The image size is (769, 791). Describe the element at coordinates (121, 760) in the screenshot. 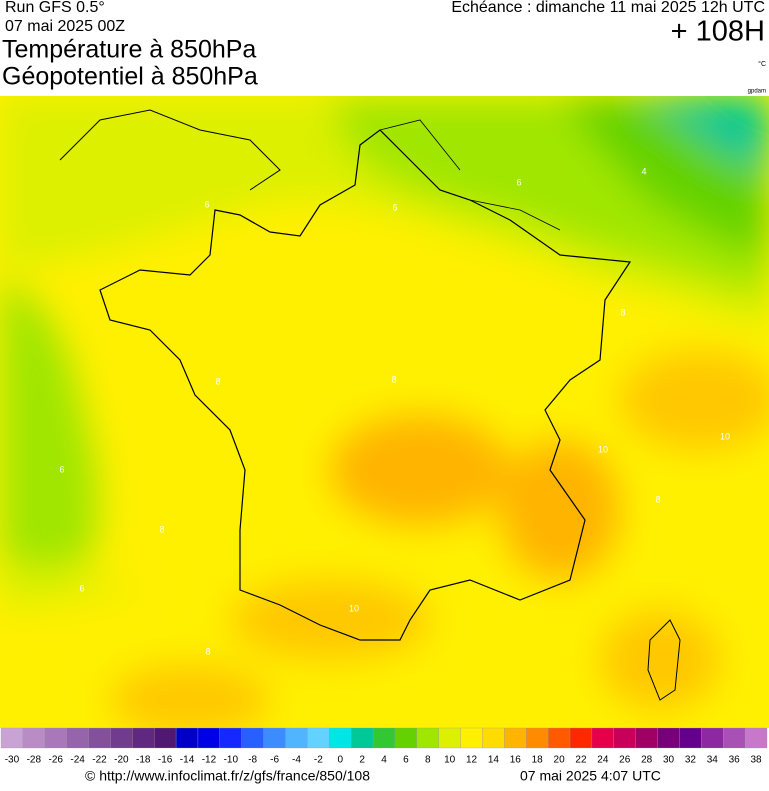

I see `scale-label: -20` at that location.